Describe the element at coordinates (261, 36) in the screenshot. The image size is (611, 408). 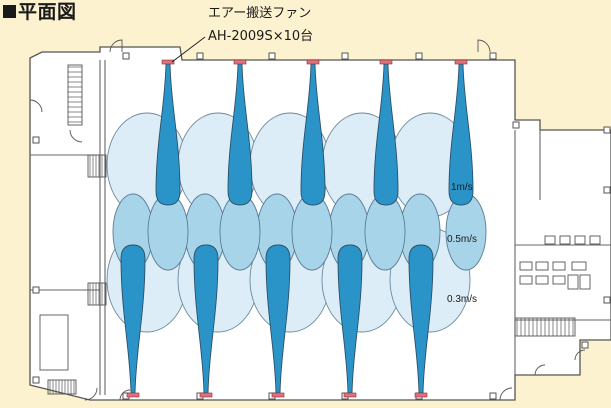
I see `fan-callout-line2: AH-2009S×10台` at that location.